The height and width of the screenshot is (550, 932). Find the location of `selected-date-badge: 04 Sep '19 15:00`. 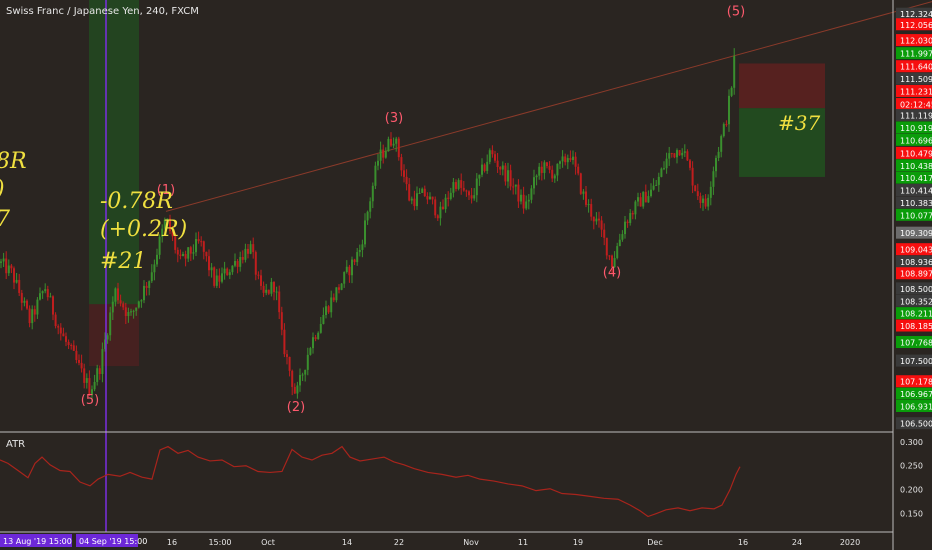

selected-date-badge: 04 Sep '19 15:00 is located at coordinates (111, 540).